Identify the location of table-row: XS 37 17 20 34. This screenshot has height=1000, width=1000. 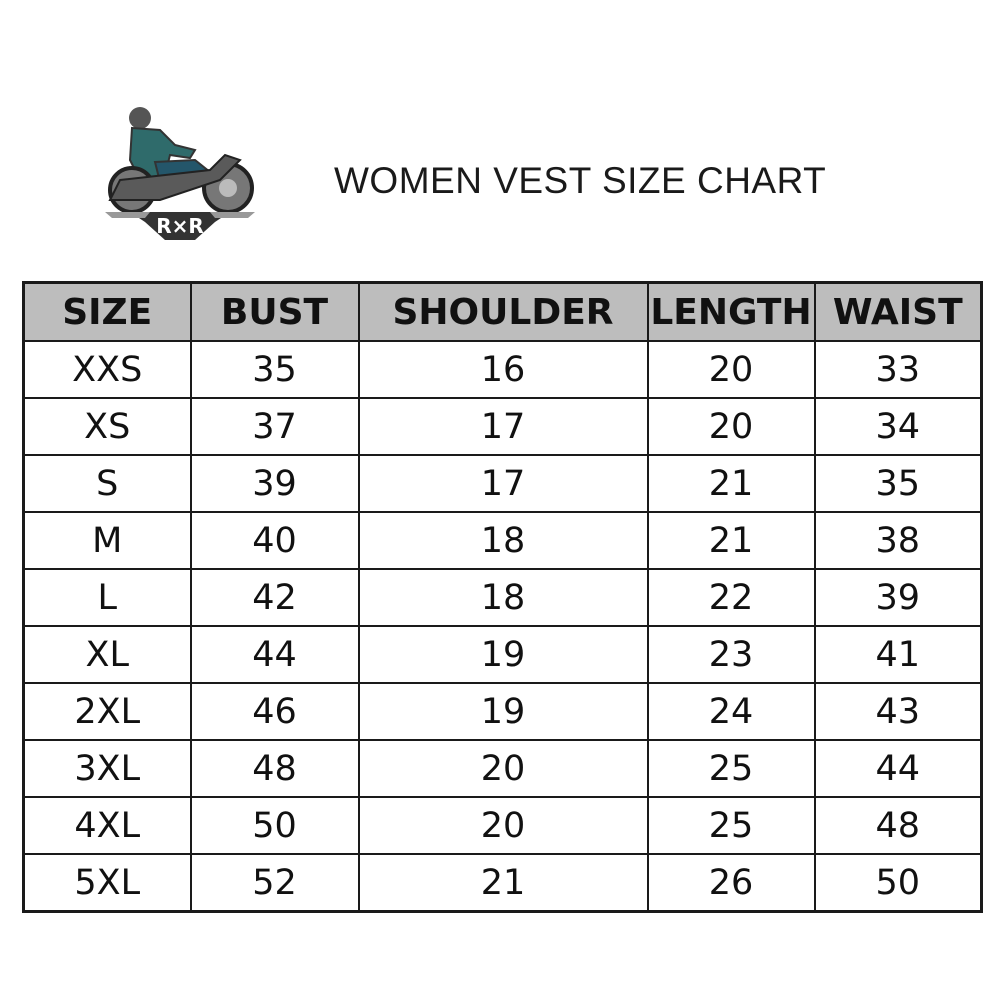
(502, 426).